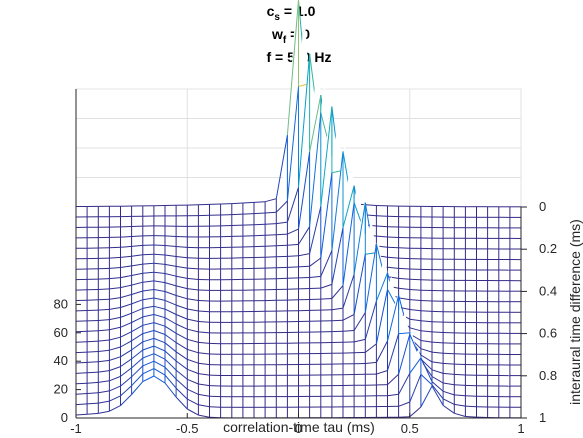  What do you see at coordinates (61, 360) in the screenshot?
I see `z-tick-label-2: 40` at bounding box center [61, 360].